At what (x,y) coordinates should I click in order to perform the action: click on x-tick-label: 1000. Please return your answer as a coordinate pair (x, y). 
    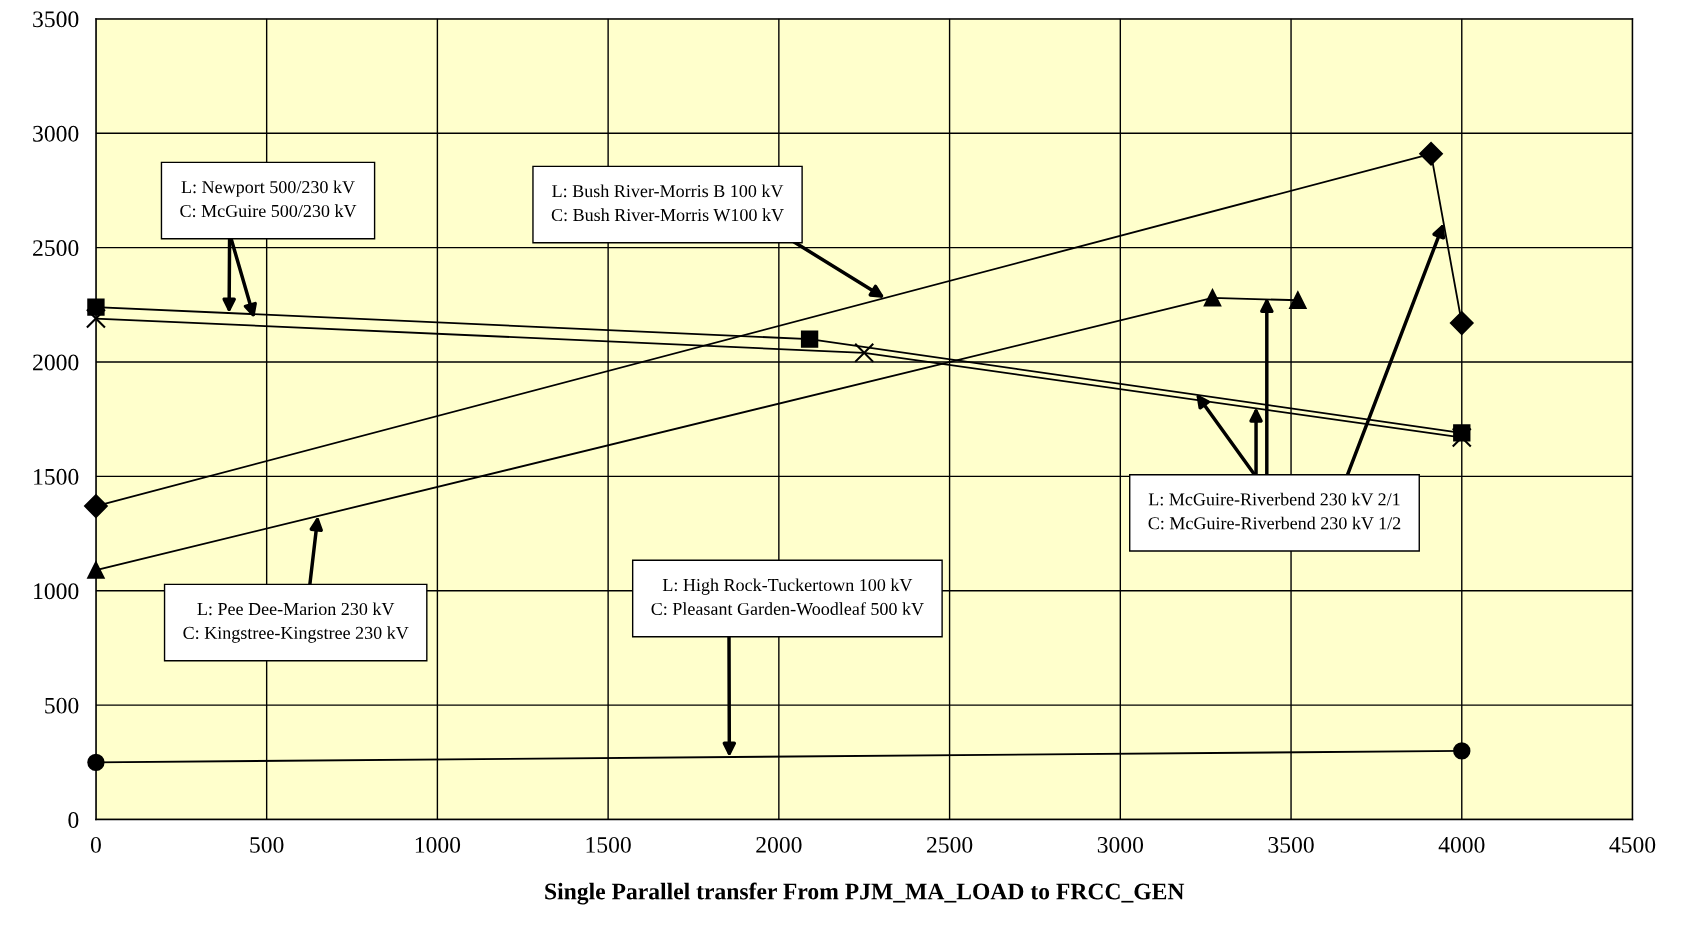
    Looking at the image, I should click on (438, 844).